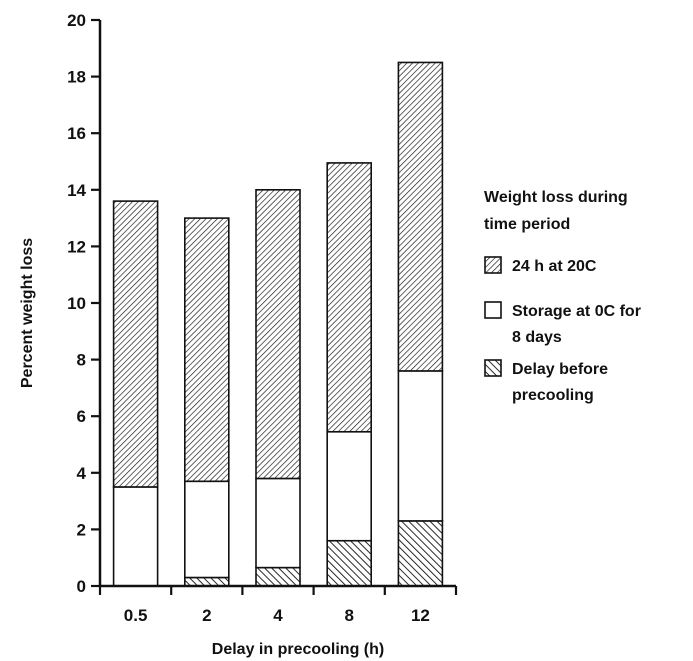 The width and height of the screenshot is (693, 661). Describe the element at coordinates (207, 350) in the screenshot. I see `bar-segment-2-s2` at that location.